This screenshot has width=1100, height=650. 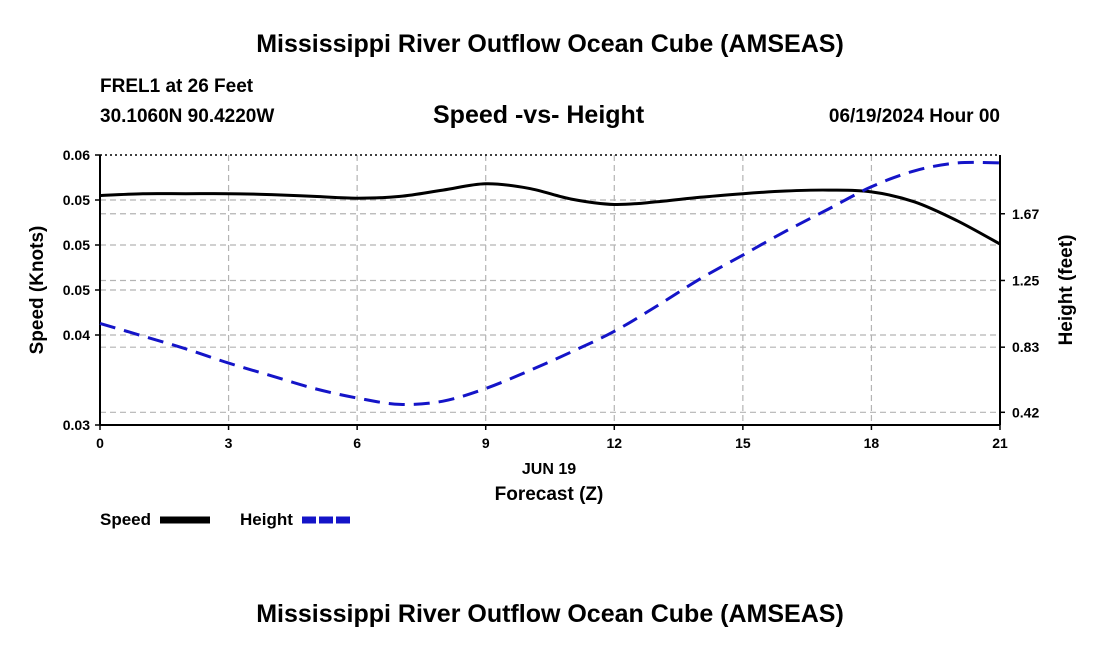 I want to click on x-tick-label: 6, so click(x=357, y=443).